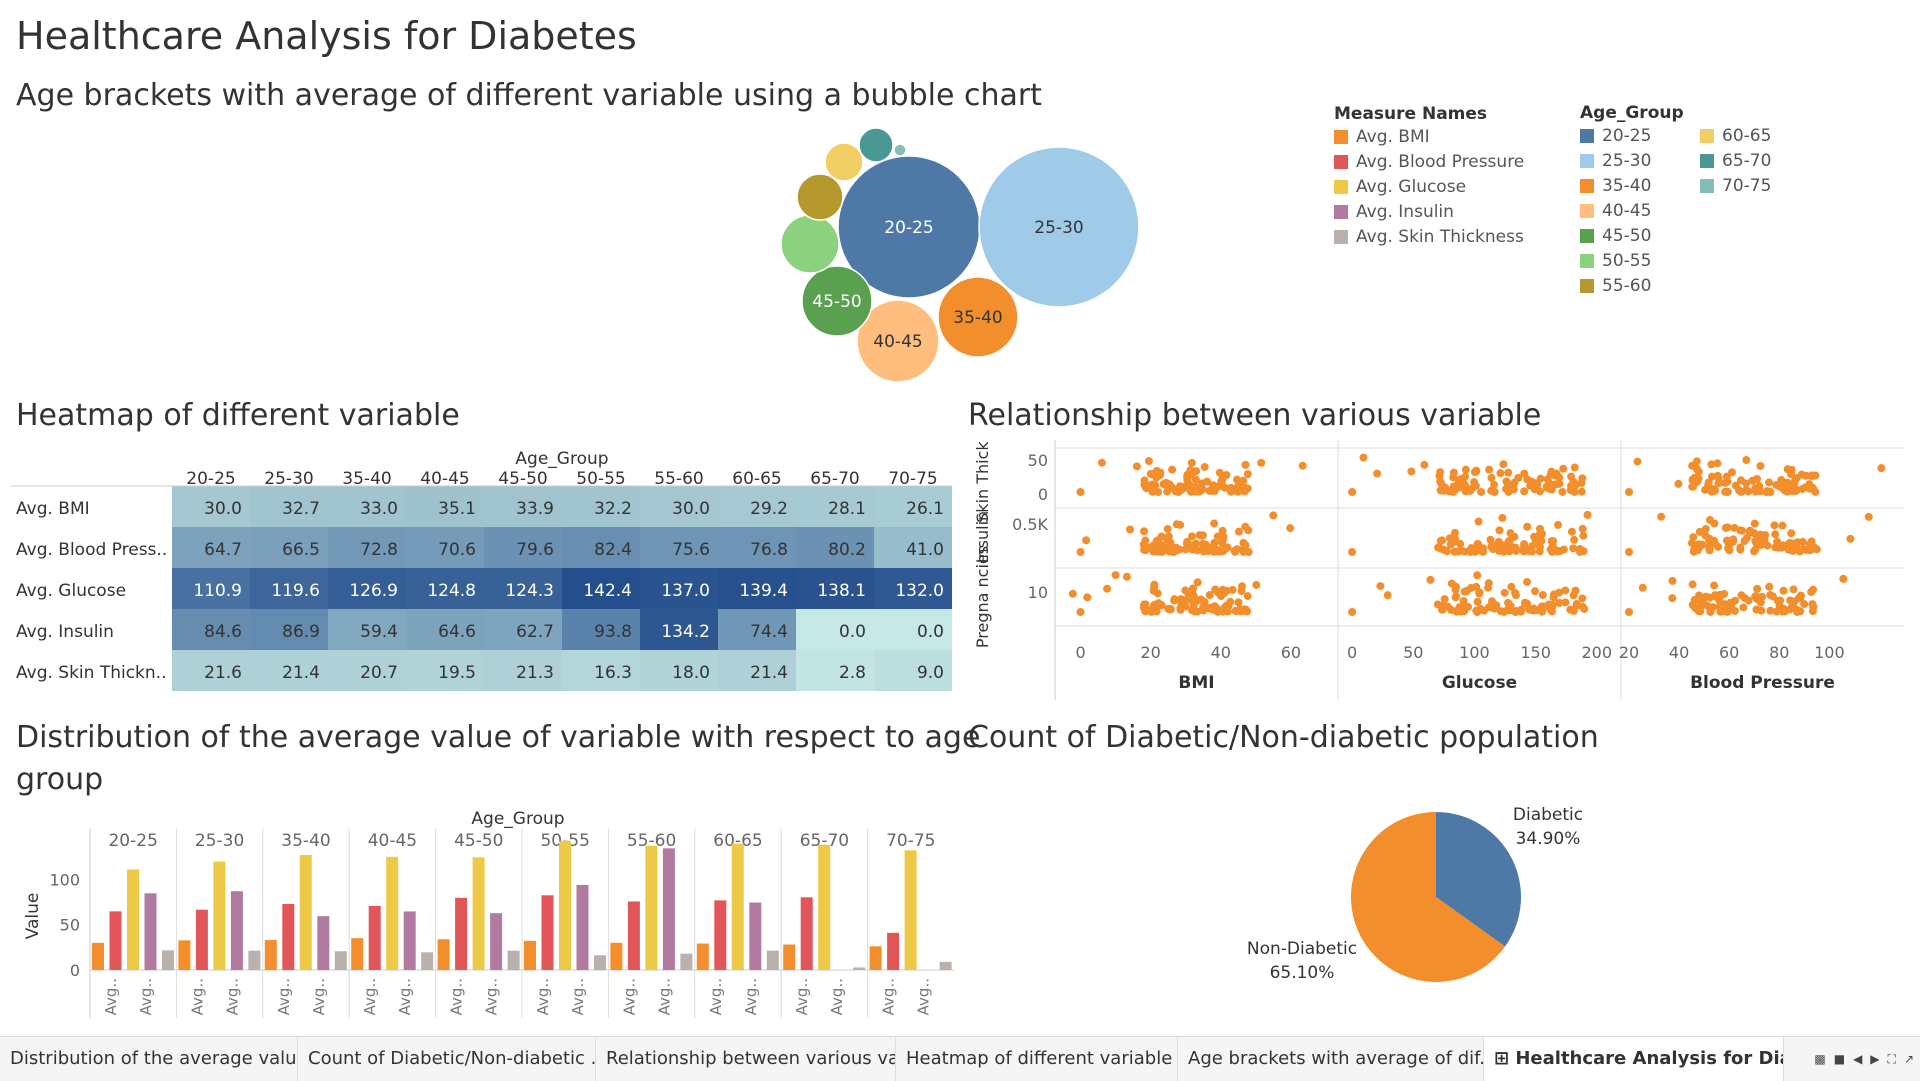 The image size is (1920, 1081). I want to click on pie-slice-diabetic, so click(1478, 879).